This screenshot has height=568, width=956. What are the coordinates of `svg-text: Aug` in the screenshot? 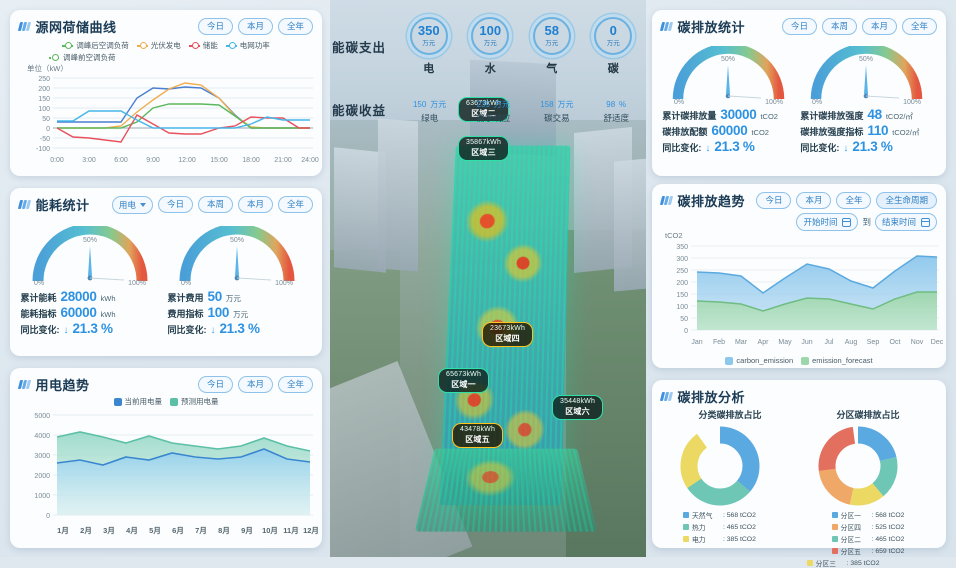 It's located at (851, 342).